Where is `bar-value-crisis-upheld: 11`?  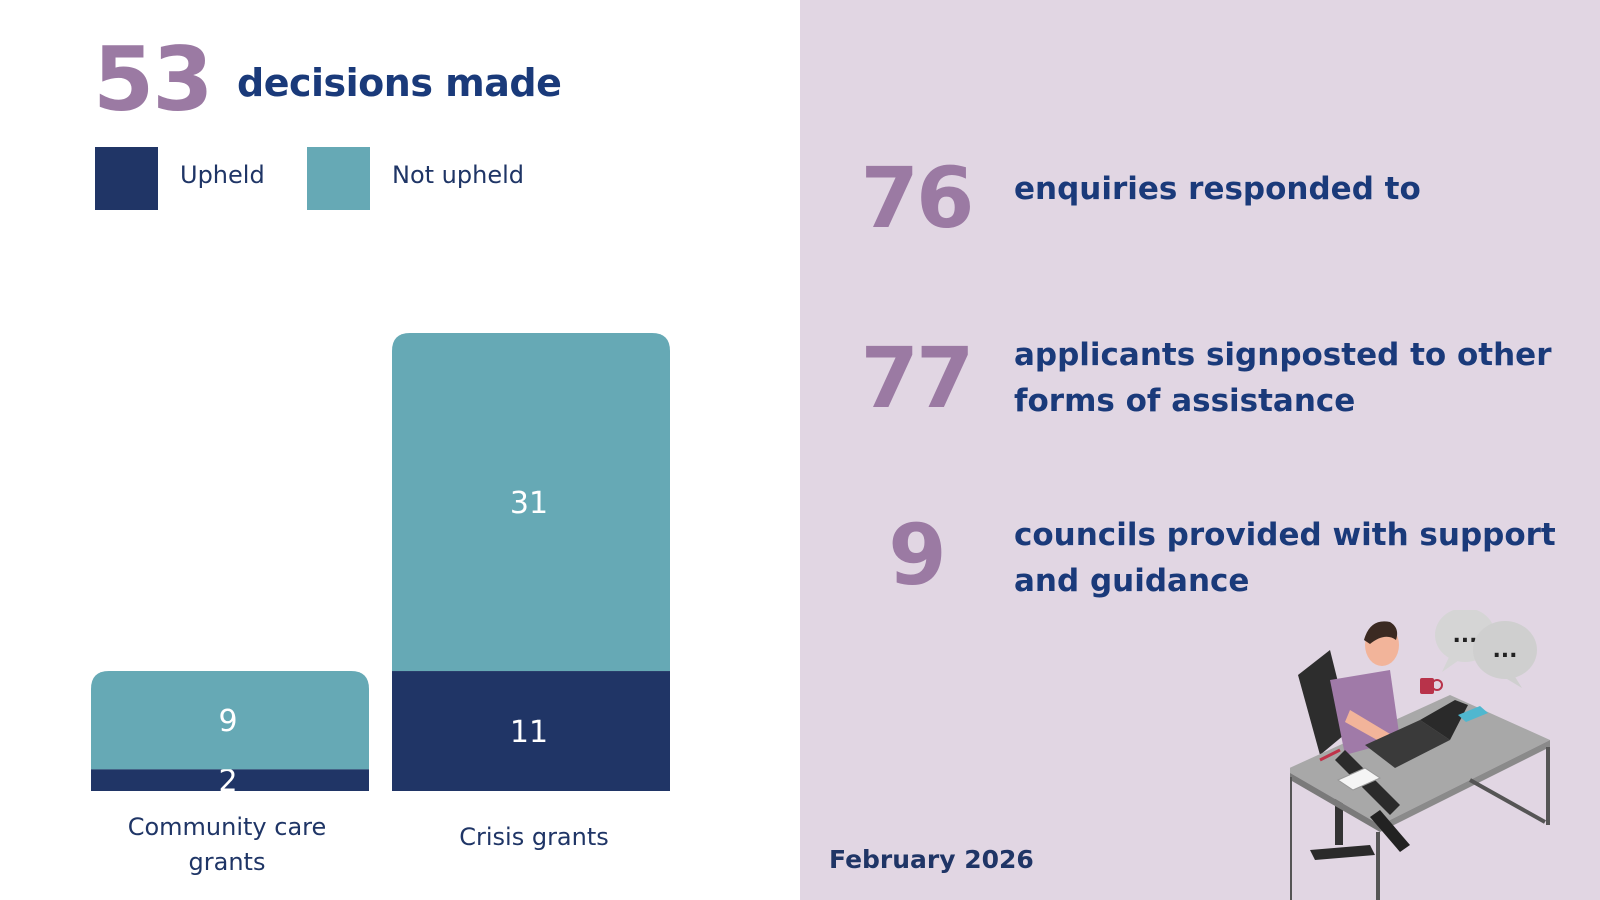
bar-value-crisis-upheld: 11 is located at coordinates (529, 732).